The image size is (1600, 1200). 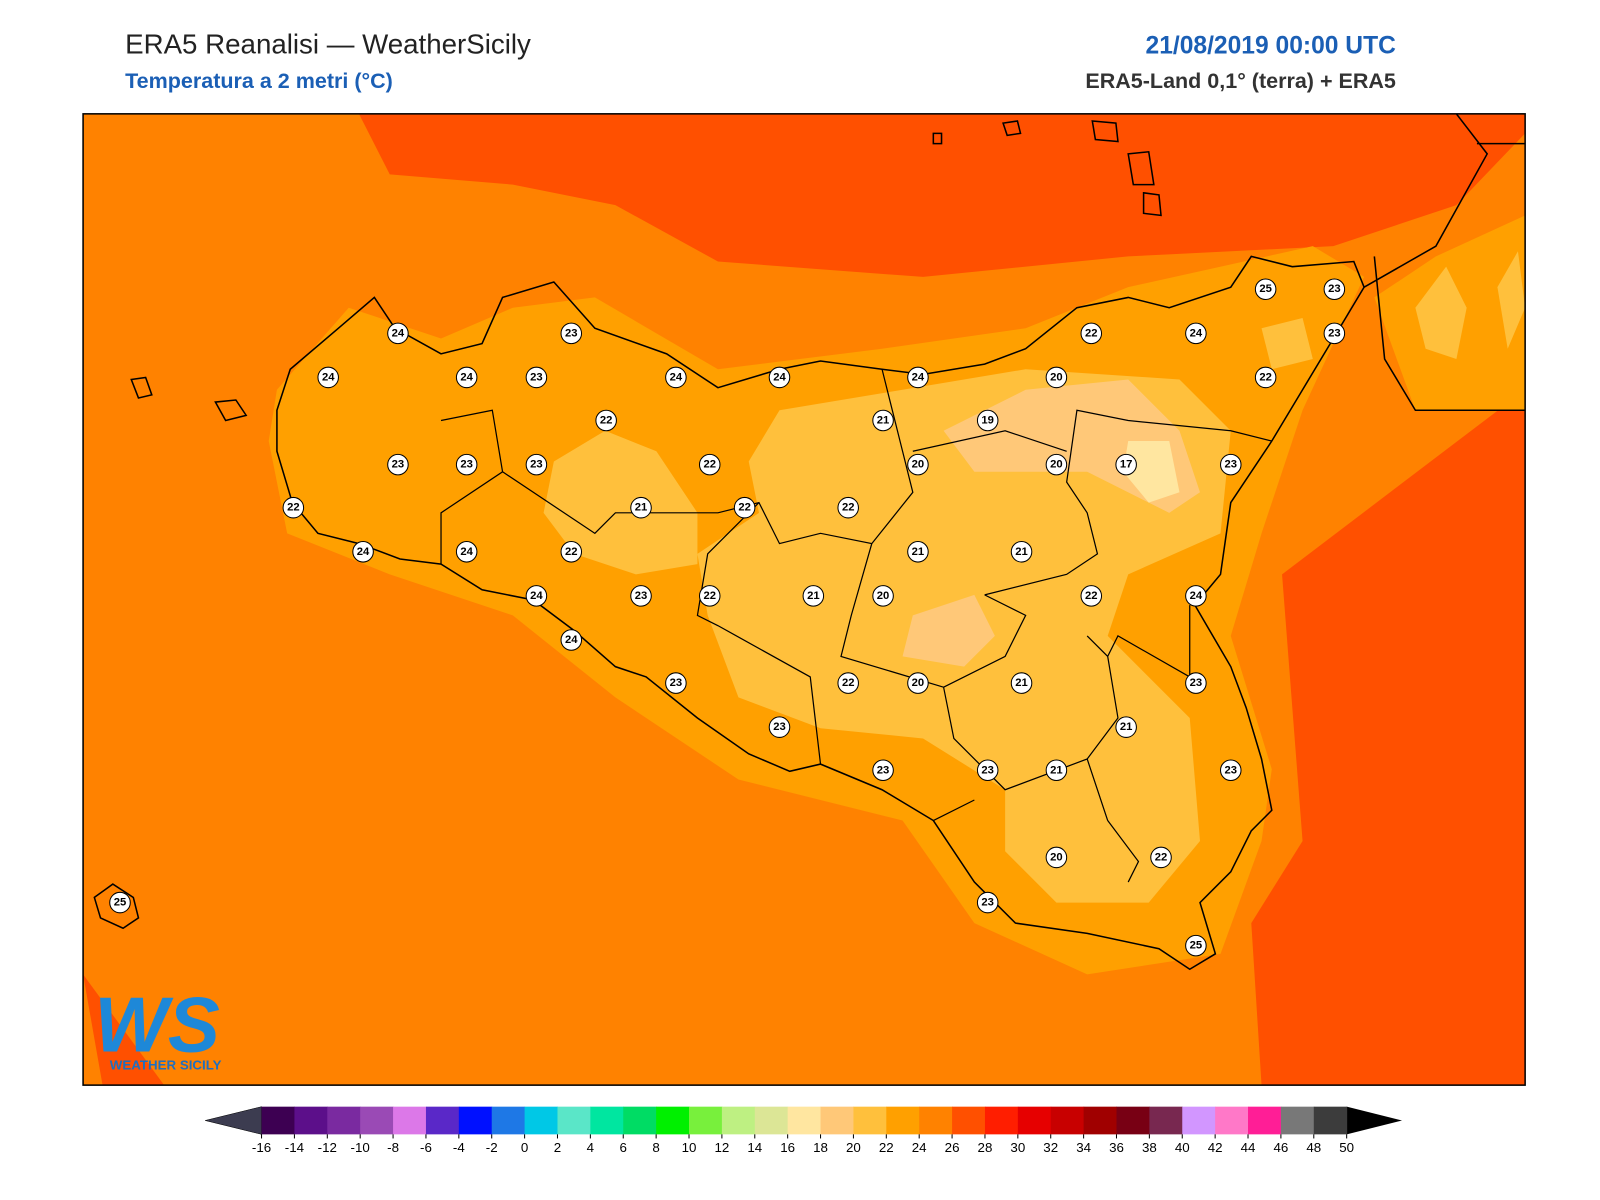 I want to click on colorbar-tick-label: 46, so click(x=1280, y=1147).